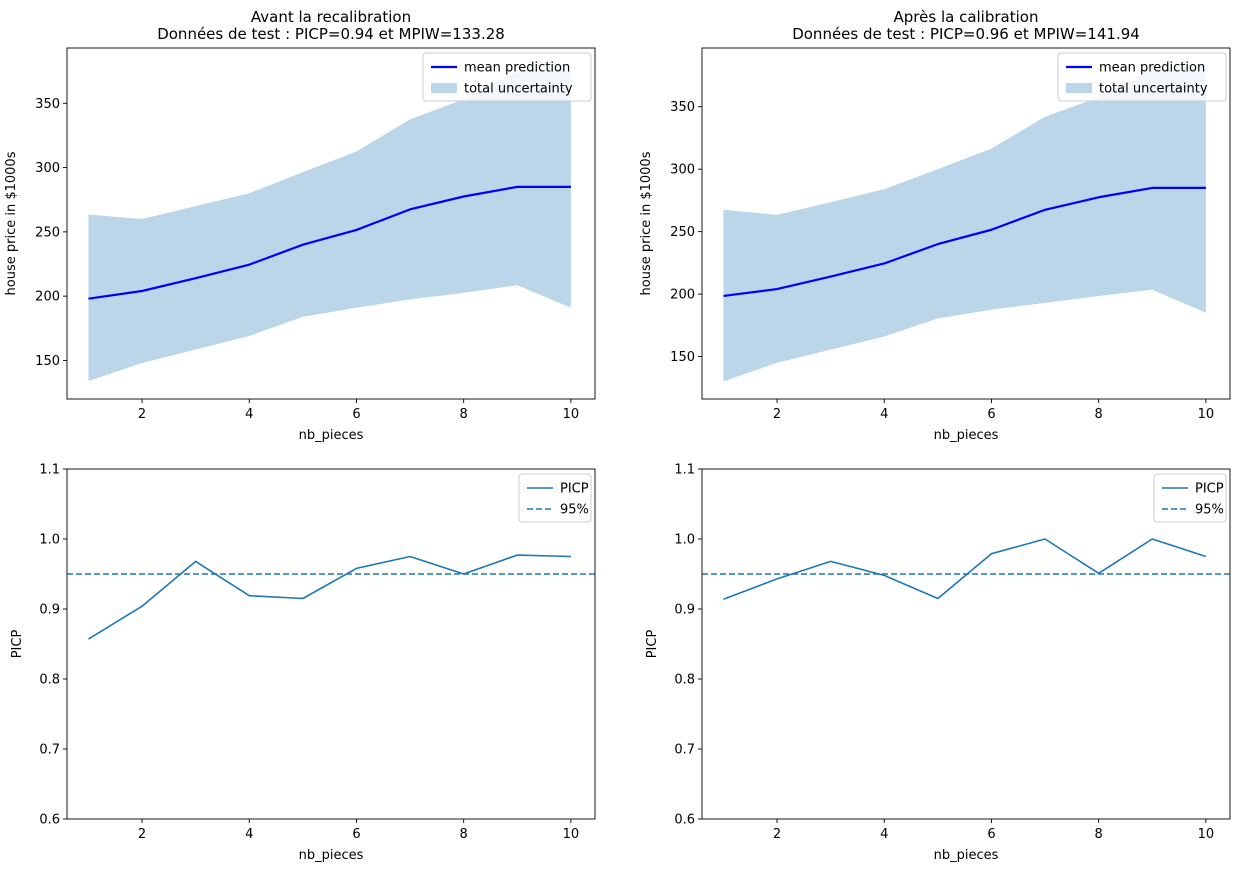 Image resolution: width=1238 pixels, height=872 pixels. Describe the element at coordinates (1079, 88) in the screenshot. I see `legend-swatch-band` at that location.